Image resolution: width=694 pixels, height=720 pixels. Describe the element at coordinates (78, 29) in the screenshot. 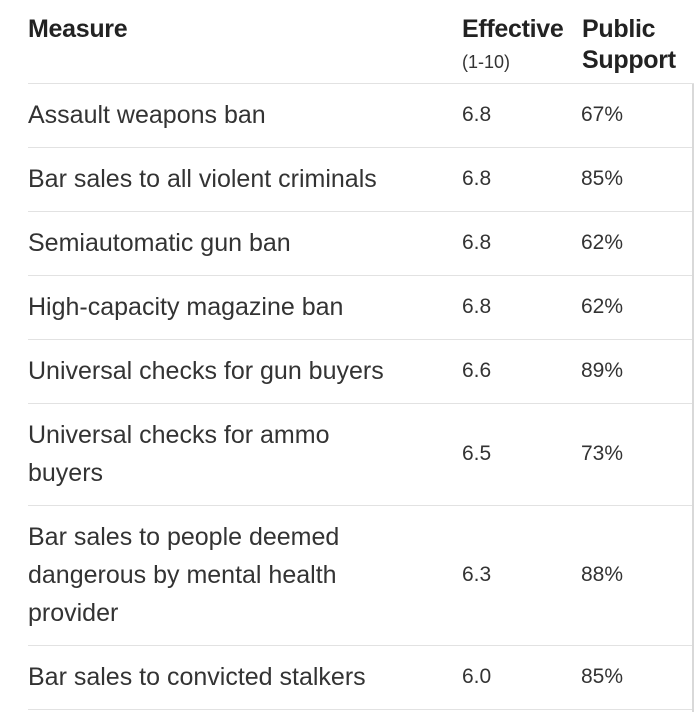

I see `header-measure: Measure` at that location.